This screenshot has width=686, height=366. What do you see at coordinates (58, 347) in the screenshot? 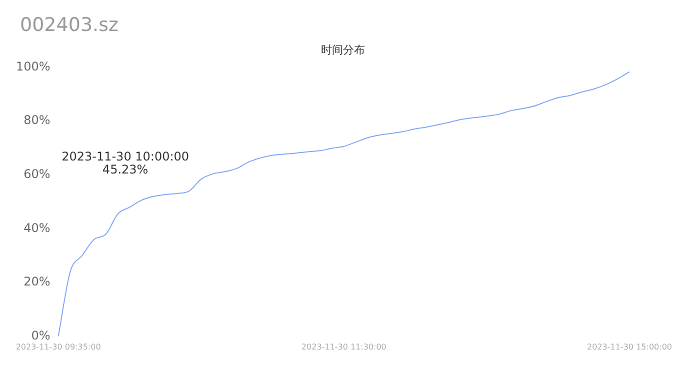
I see `x-tick-label: 2023-11-30 09:35:00` at bounding box center [58, 347].